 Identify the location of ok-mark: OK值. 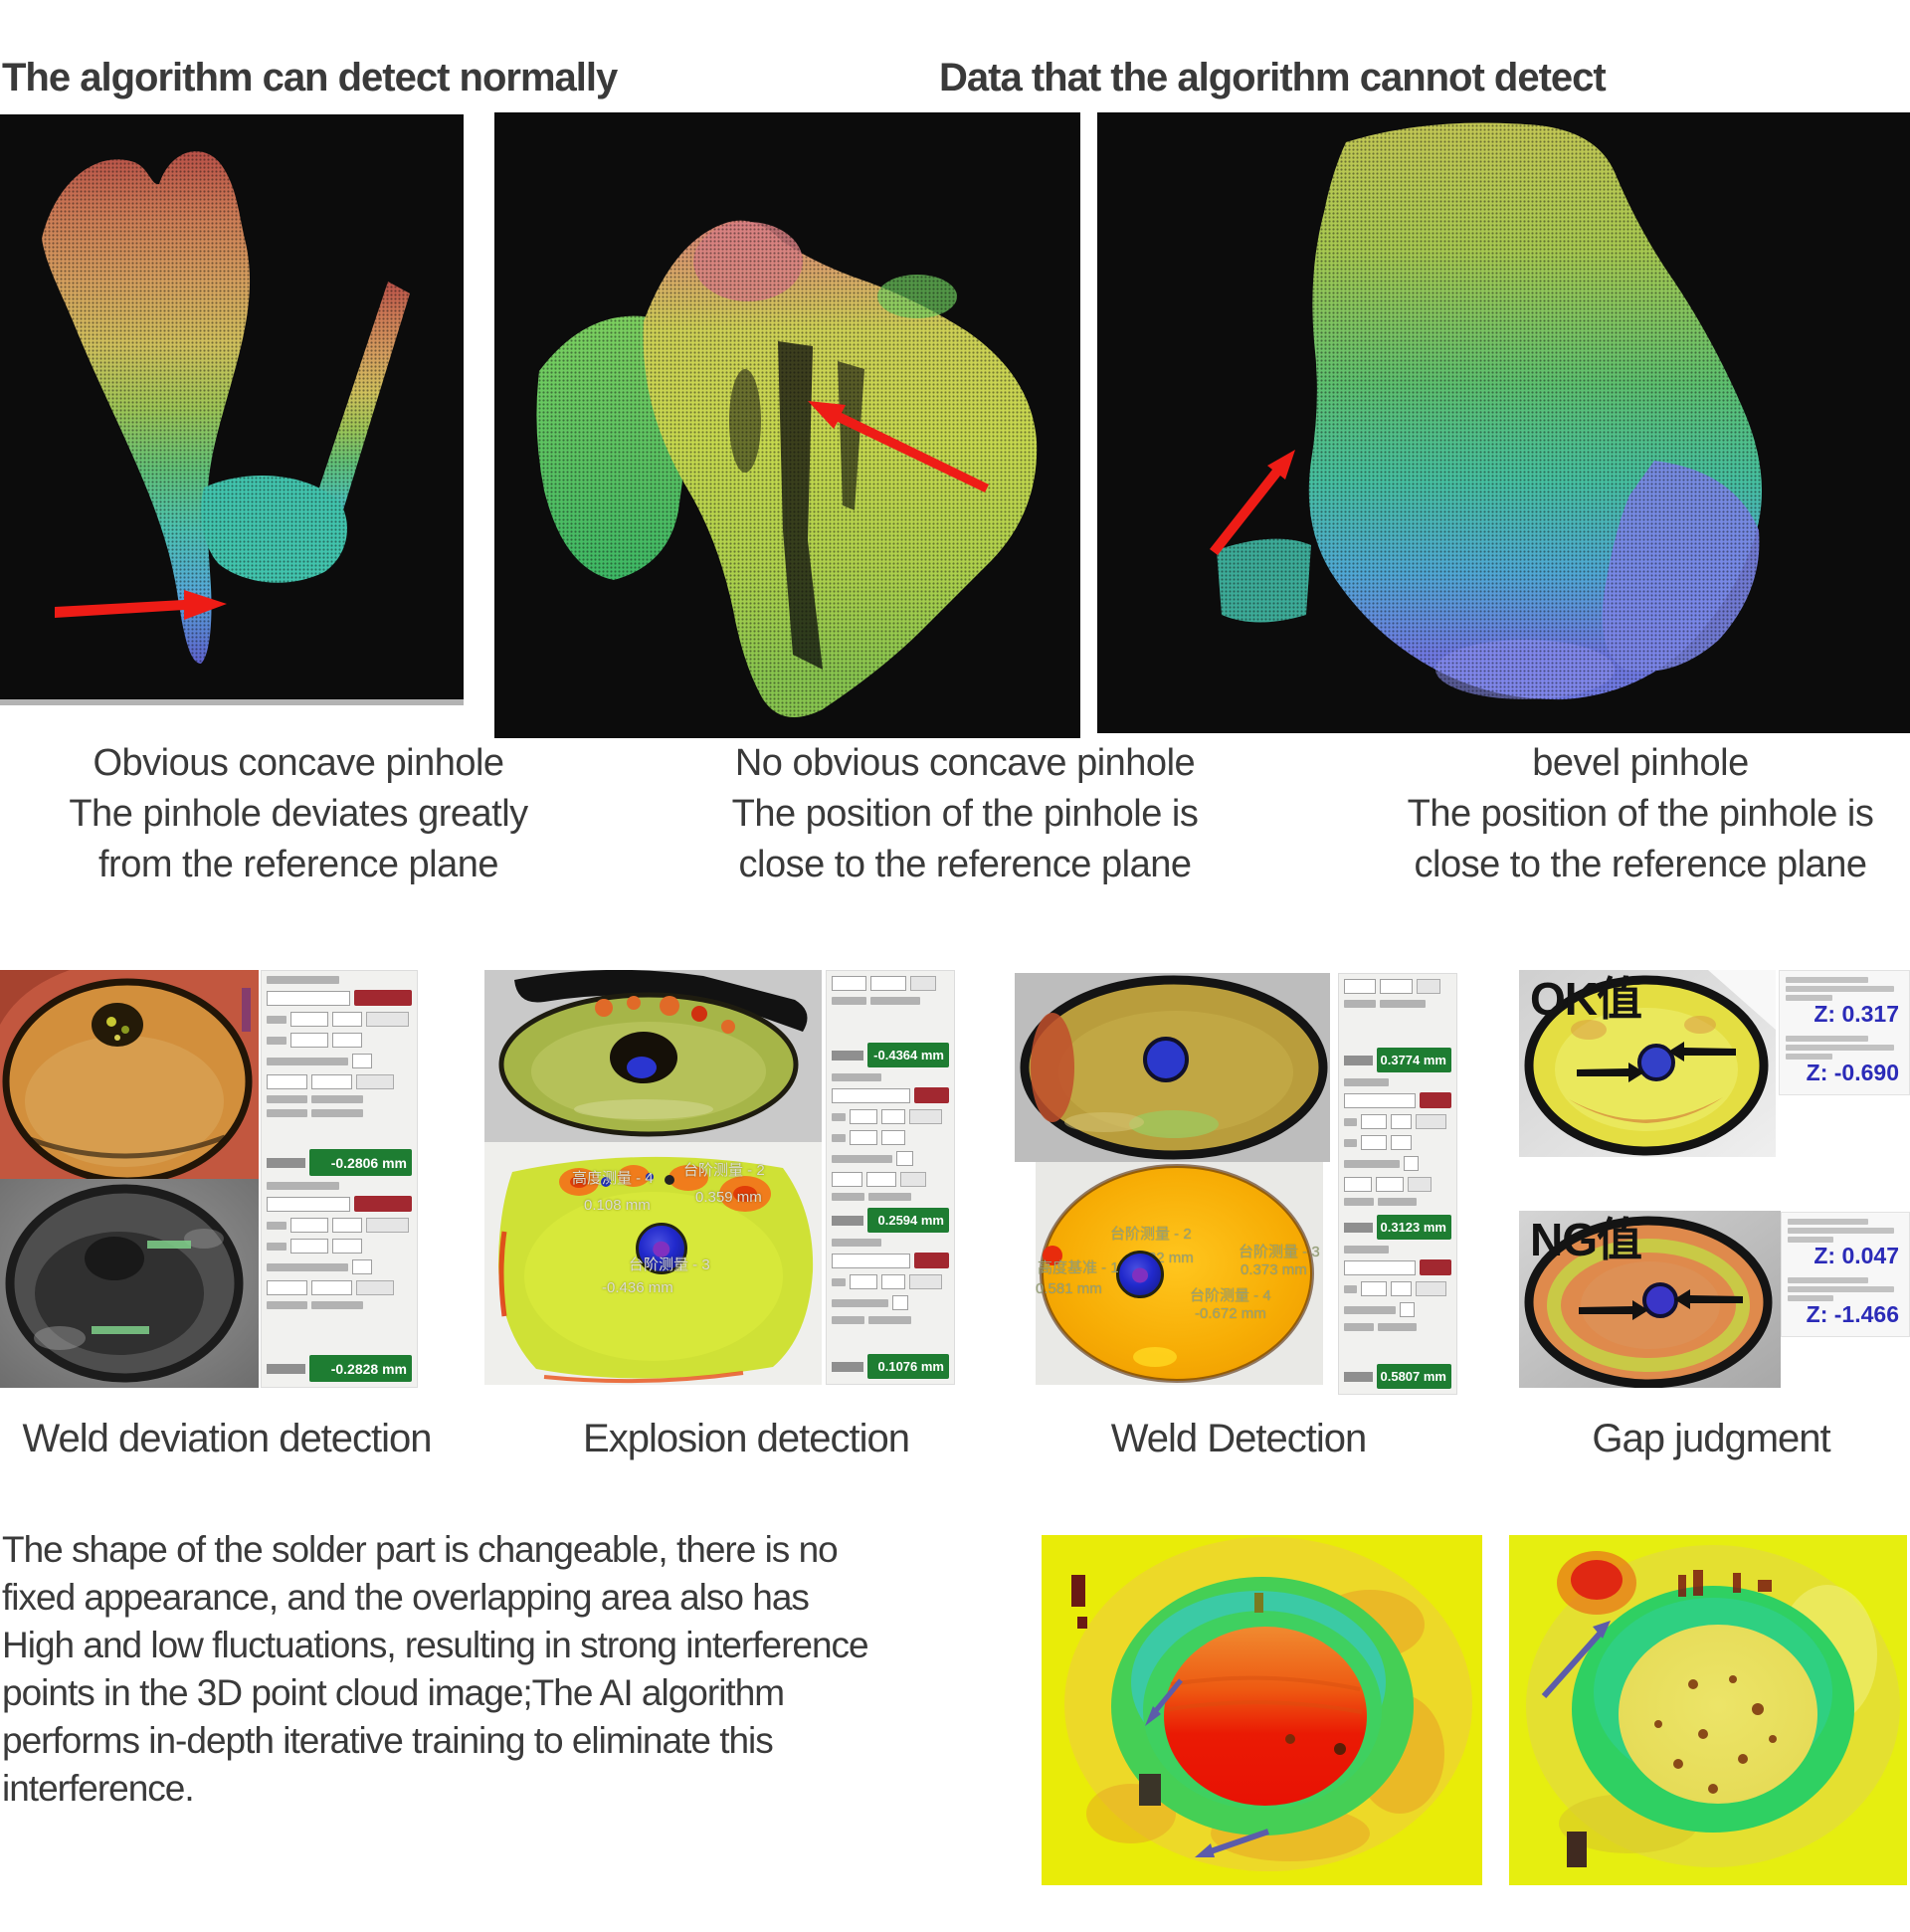
(1586, 999).